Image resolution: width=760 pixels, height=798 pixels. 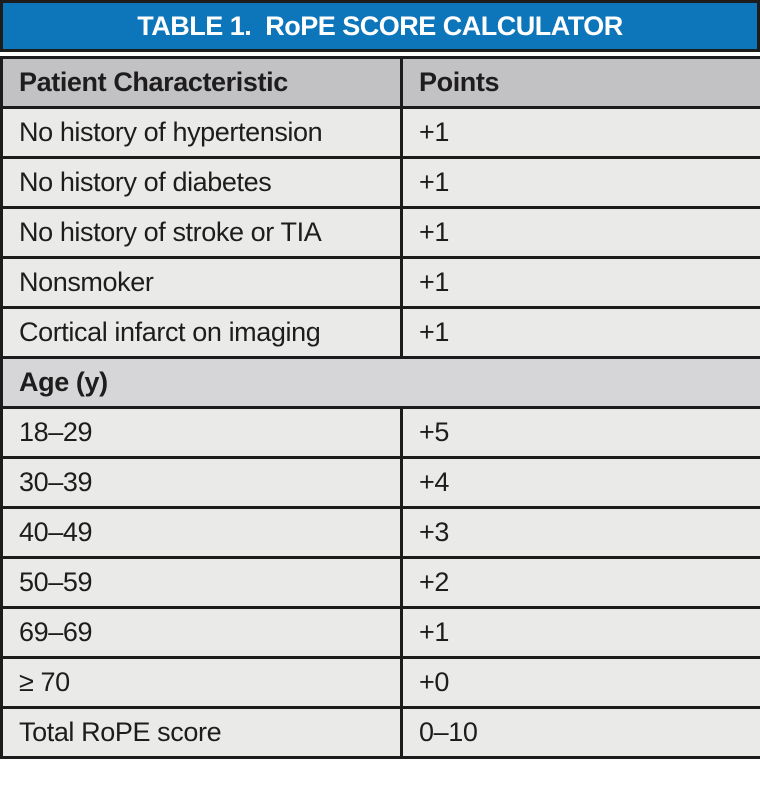 I want to click on points-cell: +0, so click(x=580, y=682).